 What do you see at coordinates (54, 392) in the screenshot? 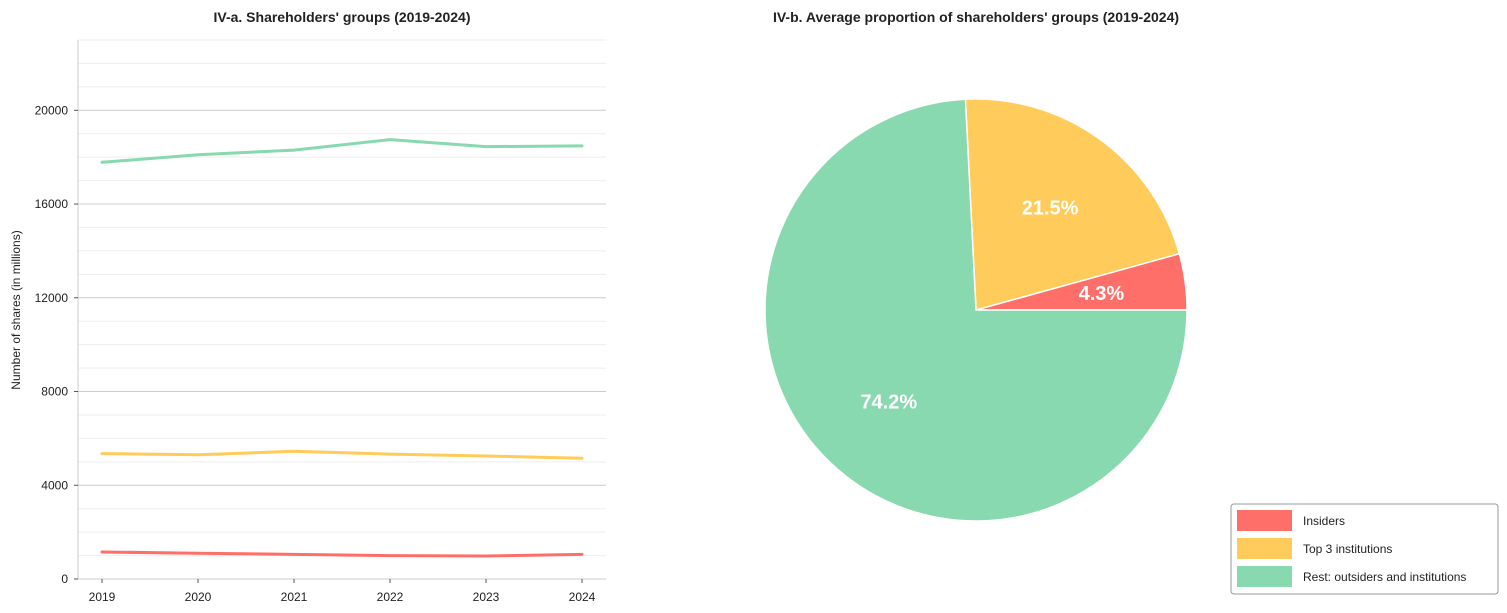
I see `y-tick-label: 8000` at bounding box center [54, 392].